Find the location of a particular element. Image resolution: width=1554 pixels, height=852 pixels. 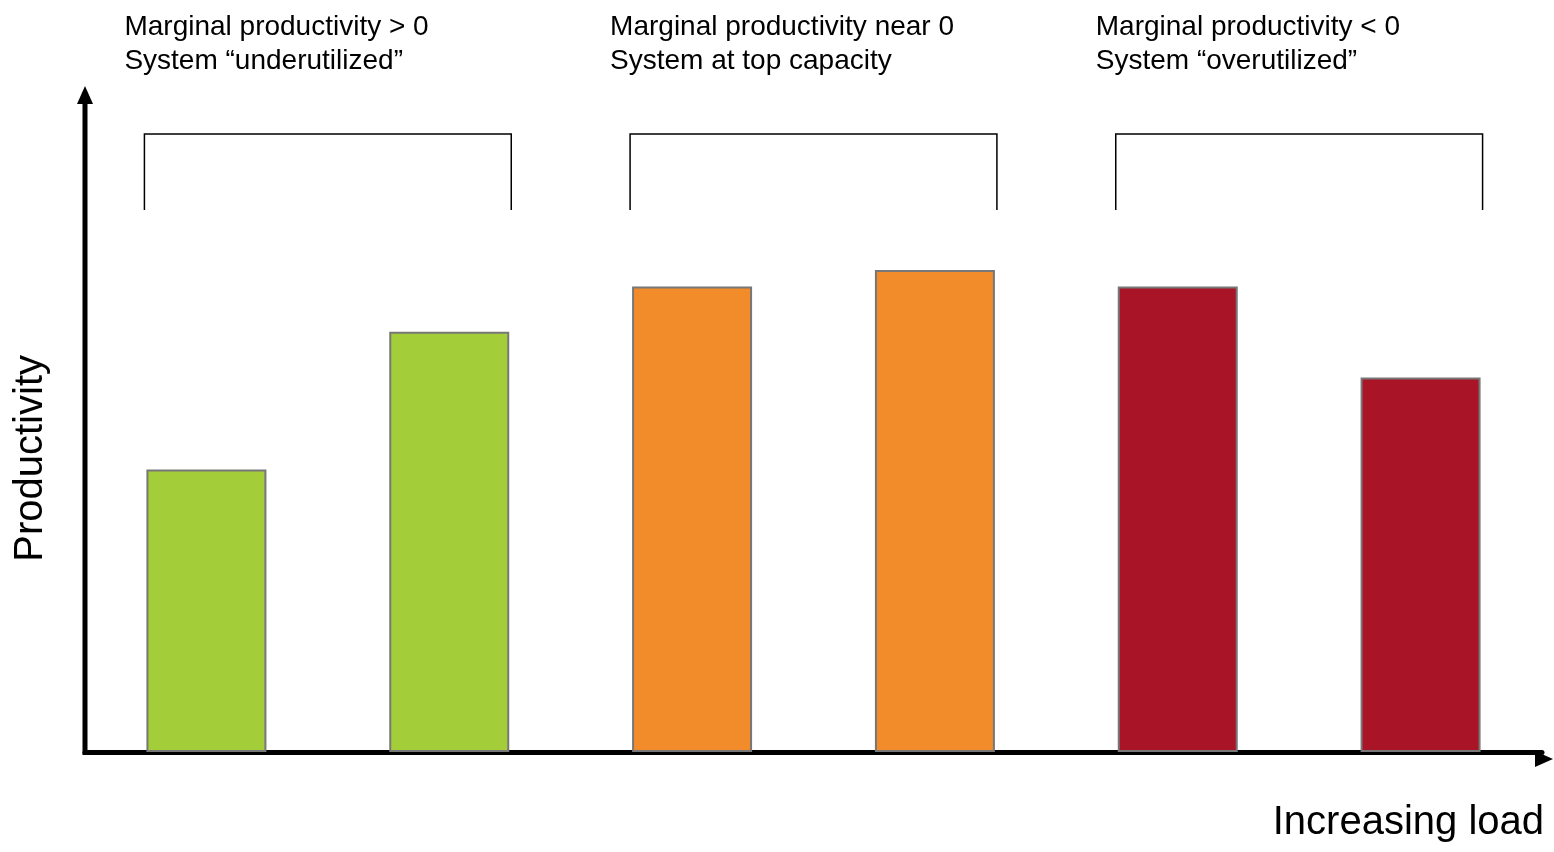

text: Marginal productivity < 0 System “overutilized” is located at coordinates (1248, 42).